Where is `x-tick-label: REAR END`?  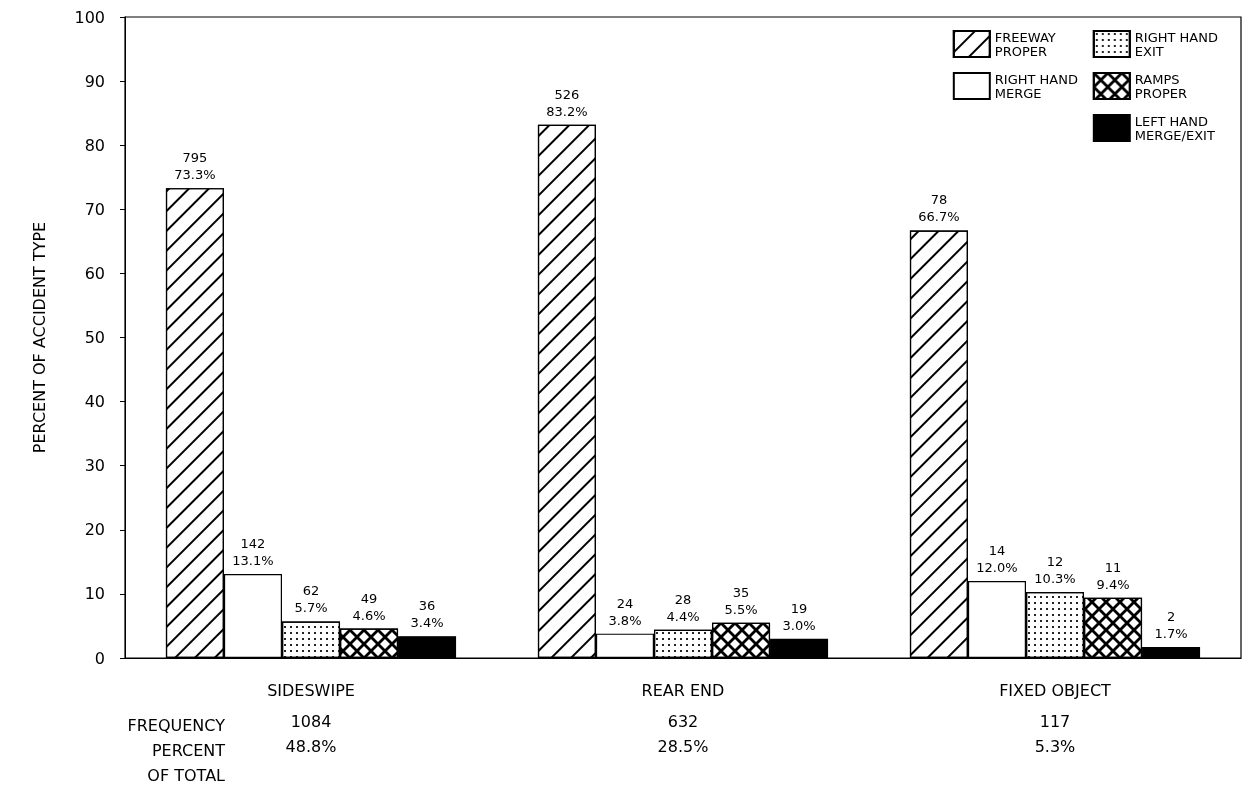 x-tick-label: REAR END is located at coordinates (683, 690).